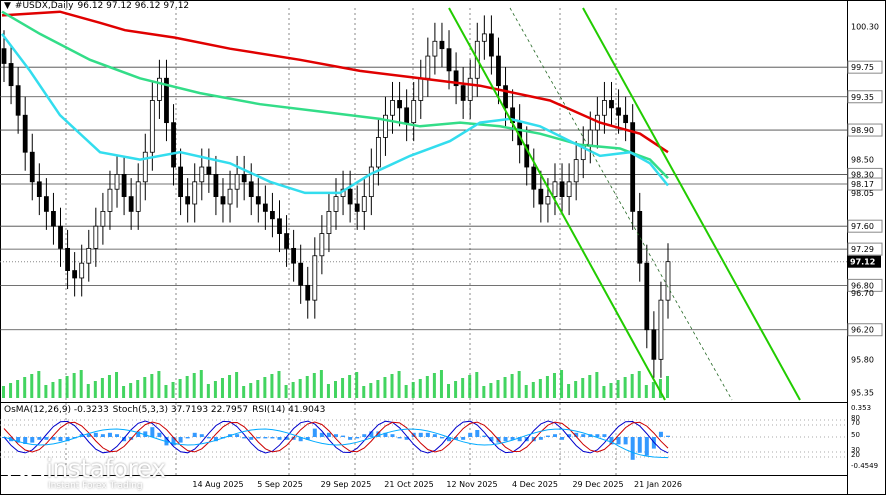 The width and height of the screenshot is (886, 495). I want to click on x-tick-label: 29 Dec 2025, so click(597, 484).